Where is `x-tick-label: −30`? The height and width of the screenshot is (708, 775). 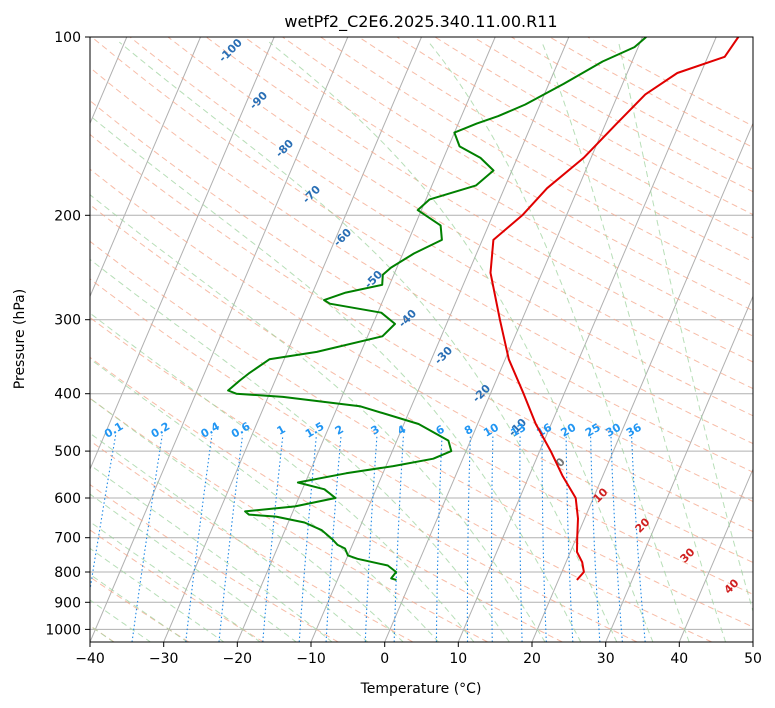
x-tick-label: −30 is located at coordinates (164, 659).